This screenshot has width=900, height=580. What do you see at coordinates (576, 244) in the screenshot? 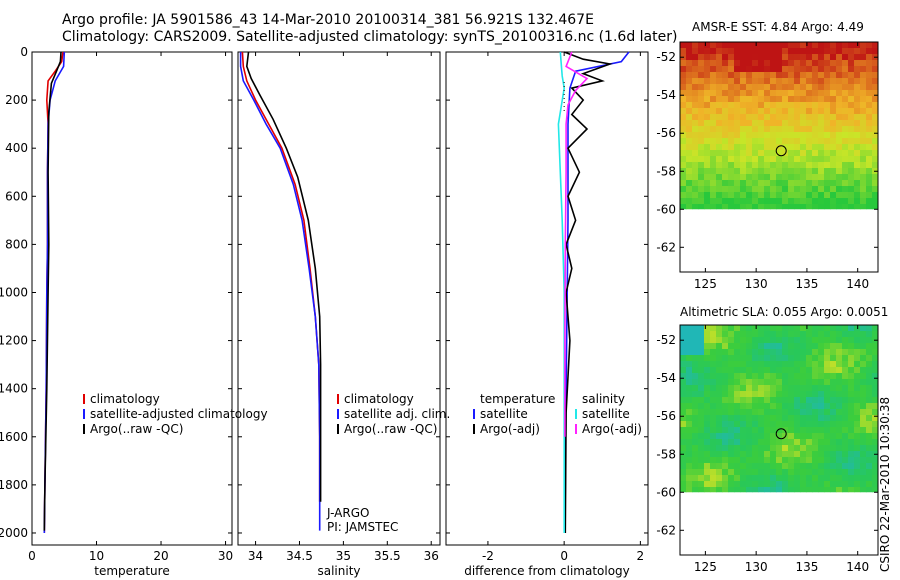
I see `series-line-salinity-argo-adj-` at bounding box center [576, 244].